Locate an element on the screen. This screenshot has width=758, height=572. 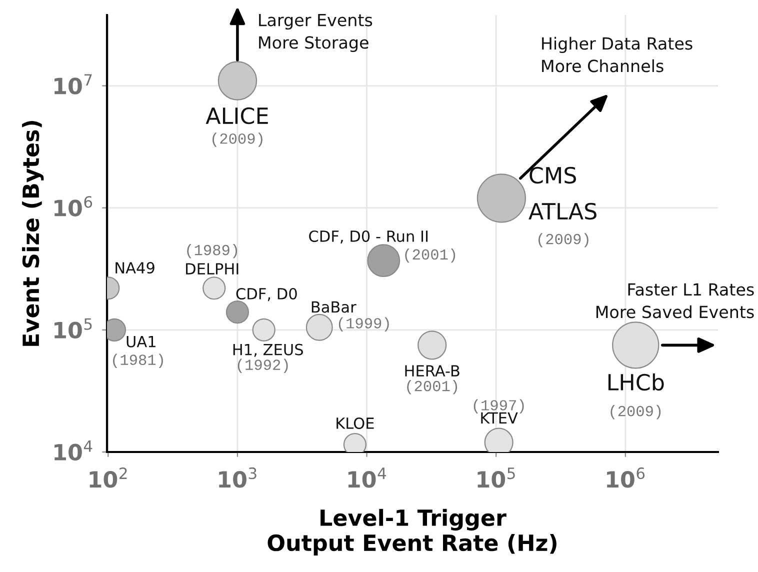
x-axis-title: Level-1 Trigger Output Event Rate (Hz) is located at coordinates (412, 532).